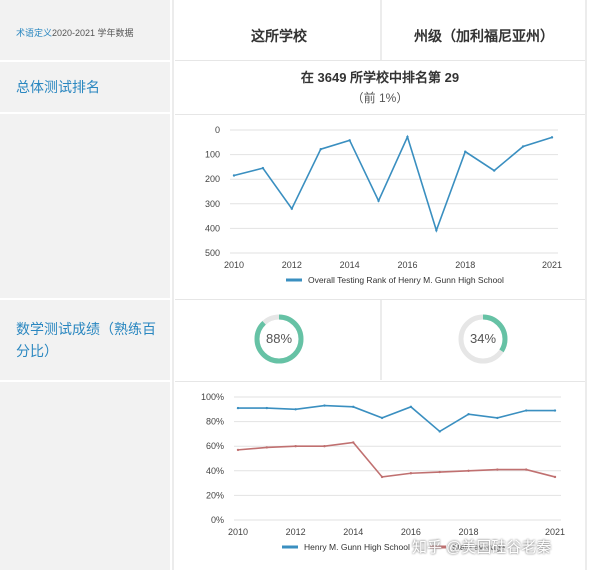 The image size is (600, 570). I want to click on y-tick-label: 0, so click(217, 130).